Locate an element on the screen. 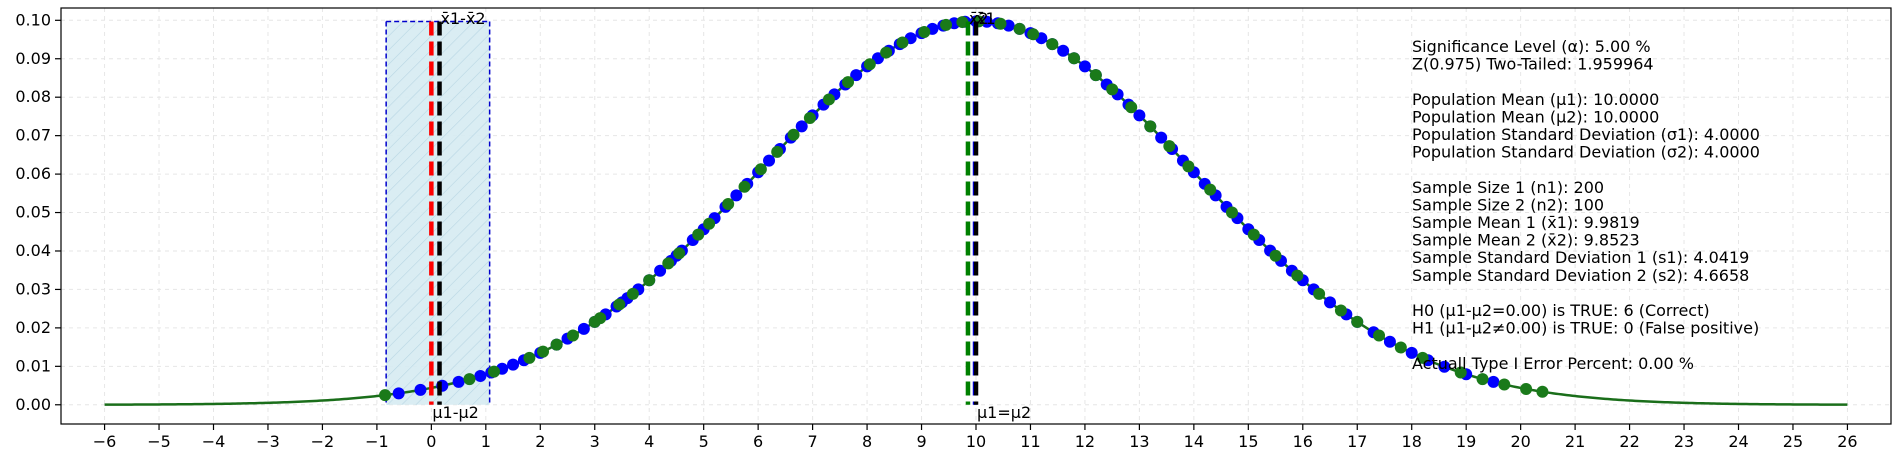 This screenshot has height=458, width=1900. y-tick-label: 0.00 is located at coordinates (33, 404).